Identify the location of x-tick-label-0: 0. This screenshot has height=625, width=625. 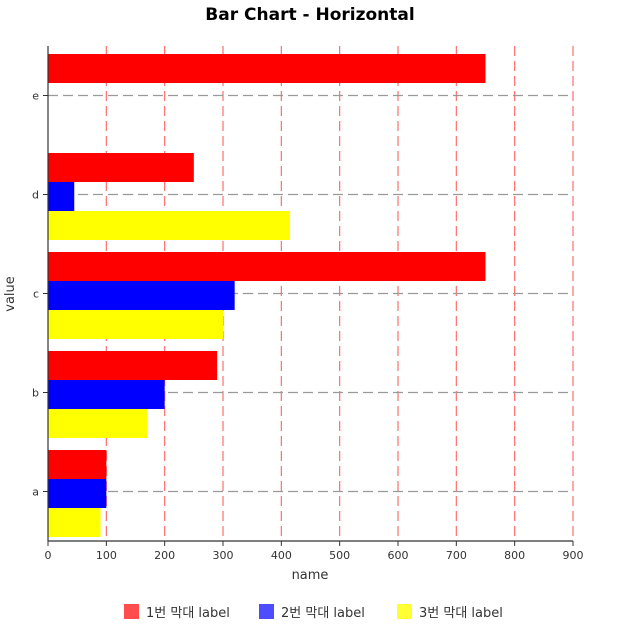
(48, 555).